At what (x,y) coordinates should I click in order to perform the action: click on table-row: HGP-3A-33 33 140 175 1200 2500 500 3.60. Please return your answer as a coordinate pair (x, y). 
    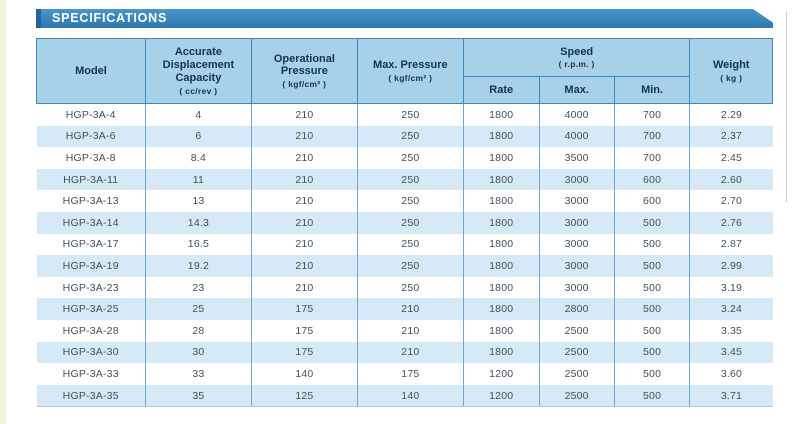
    Looking at the image, I should click on (404, 374).